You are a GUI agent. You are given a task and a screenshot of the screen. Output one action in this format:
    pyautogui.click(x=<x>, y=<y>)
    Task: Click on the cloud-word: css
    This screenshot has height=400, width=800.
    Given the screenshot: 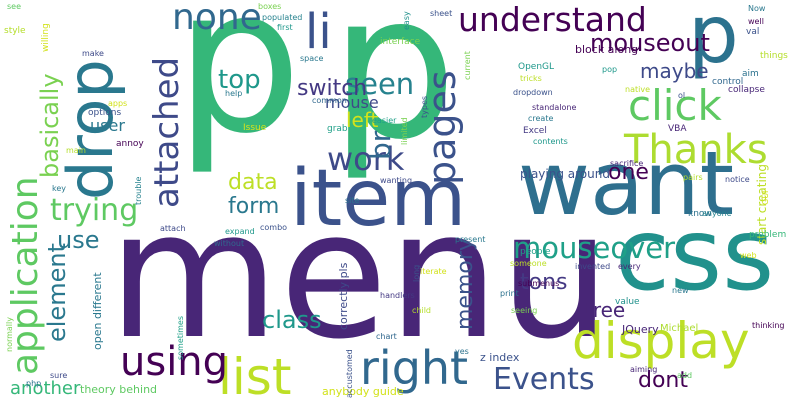 What is the action you would take?
    pyautogui.click(x=695, y=254)
    